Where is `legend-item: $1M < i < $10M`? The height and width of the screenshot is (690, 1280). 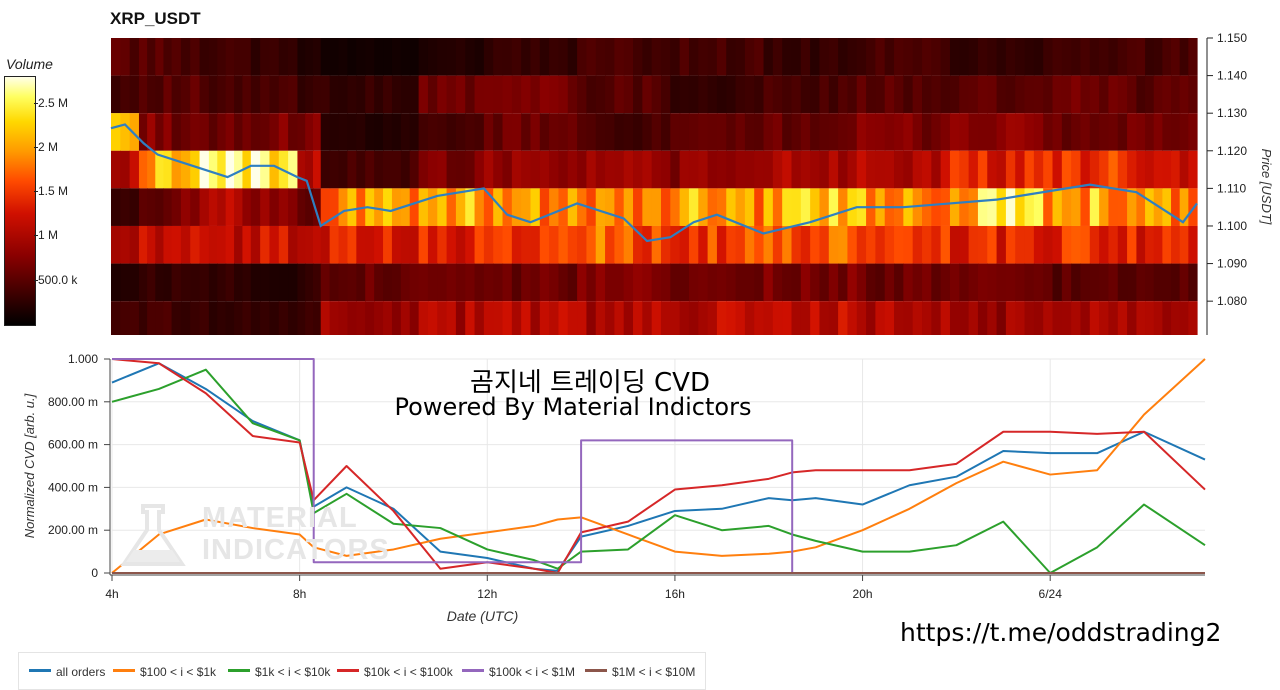
legend-item: $1M < i < $10M is located at coordinates (640, 672).